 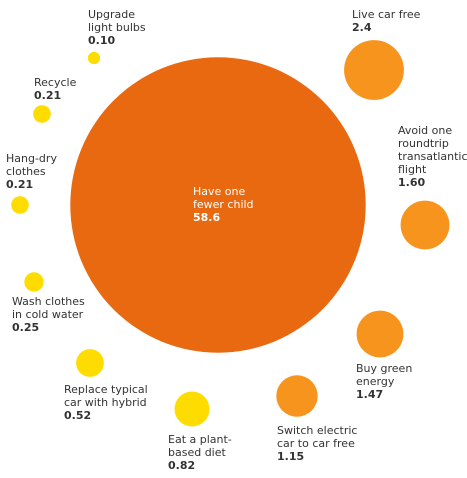 What do you see at coordinates (219, 191) in the screenshot?
I see `label-line: Have one` at bounding box center [219, 191].